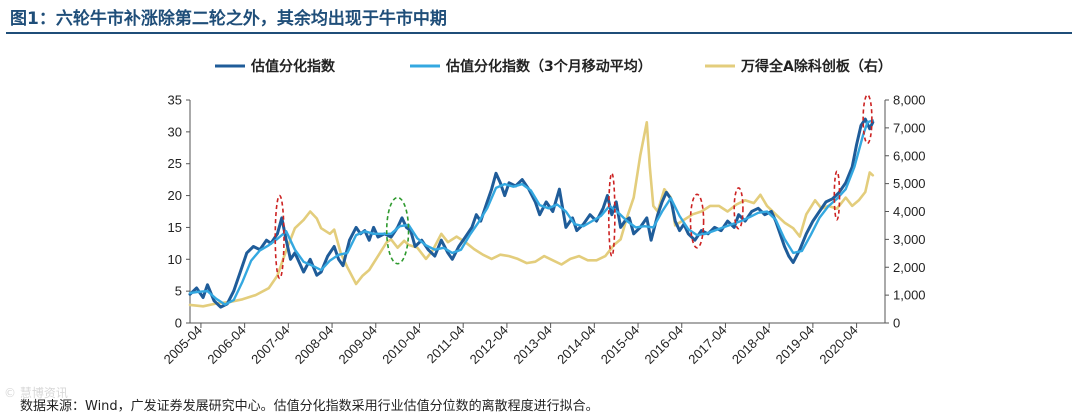 This screenshot has width=1080, height=418. I want to click on x-tick-label: 2016-04, so click(664, 345).